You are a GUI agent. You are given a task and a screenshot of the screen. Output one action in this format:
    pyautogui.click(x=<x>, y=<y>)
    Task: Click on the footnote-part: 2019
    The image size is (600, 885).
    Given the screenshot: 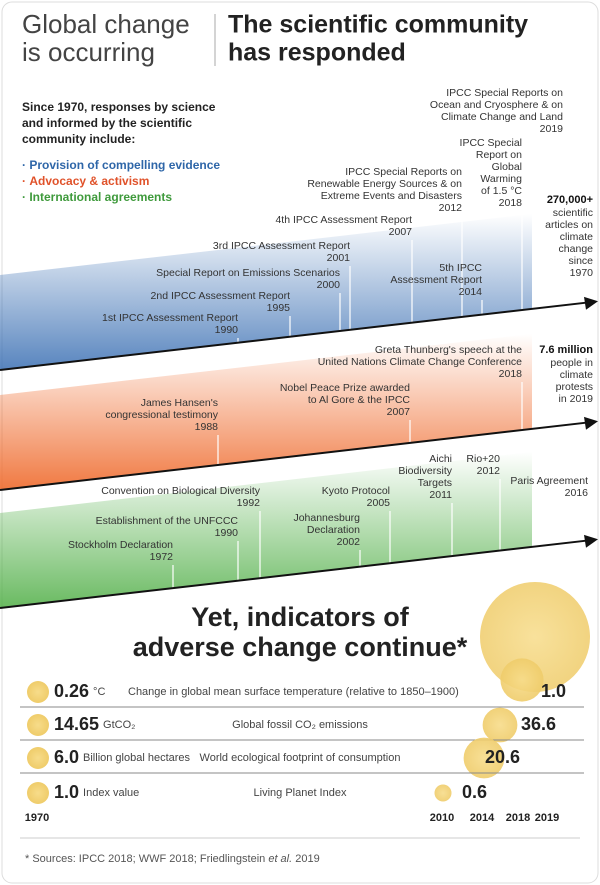 What is the action you would take?
    pyautogui.click(x=306, y=859)
    